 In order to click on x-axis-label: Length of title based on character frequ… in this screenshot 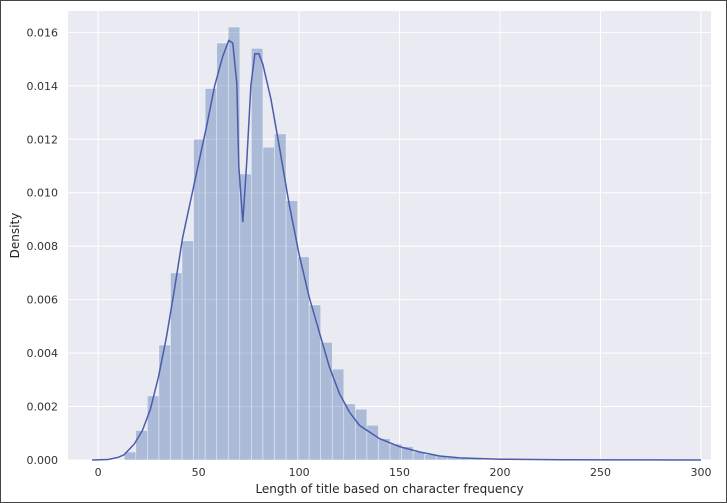, I will do `click(389, 489)`.